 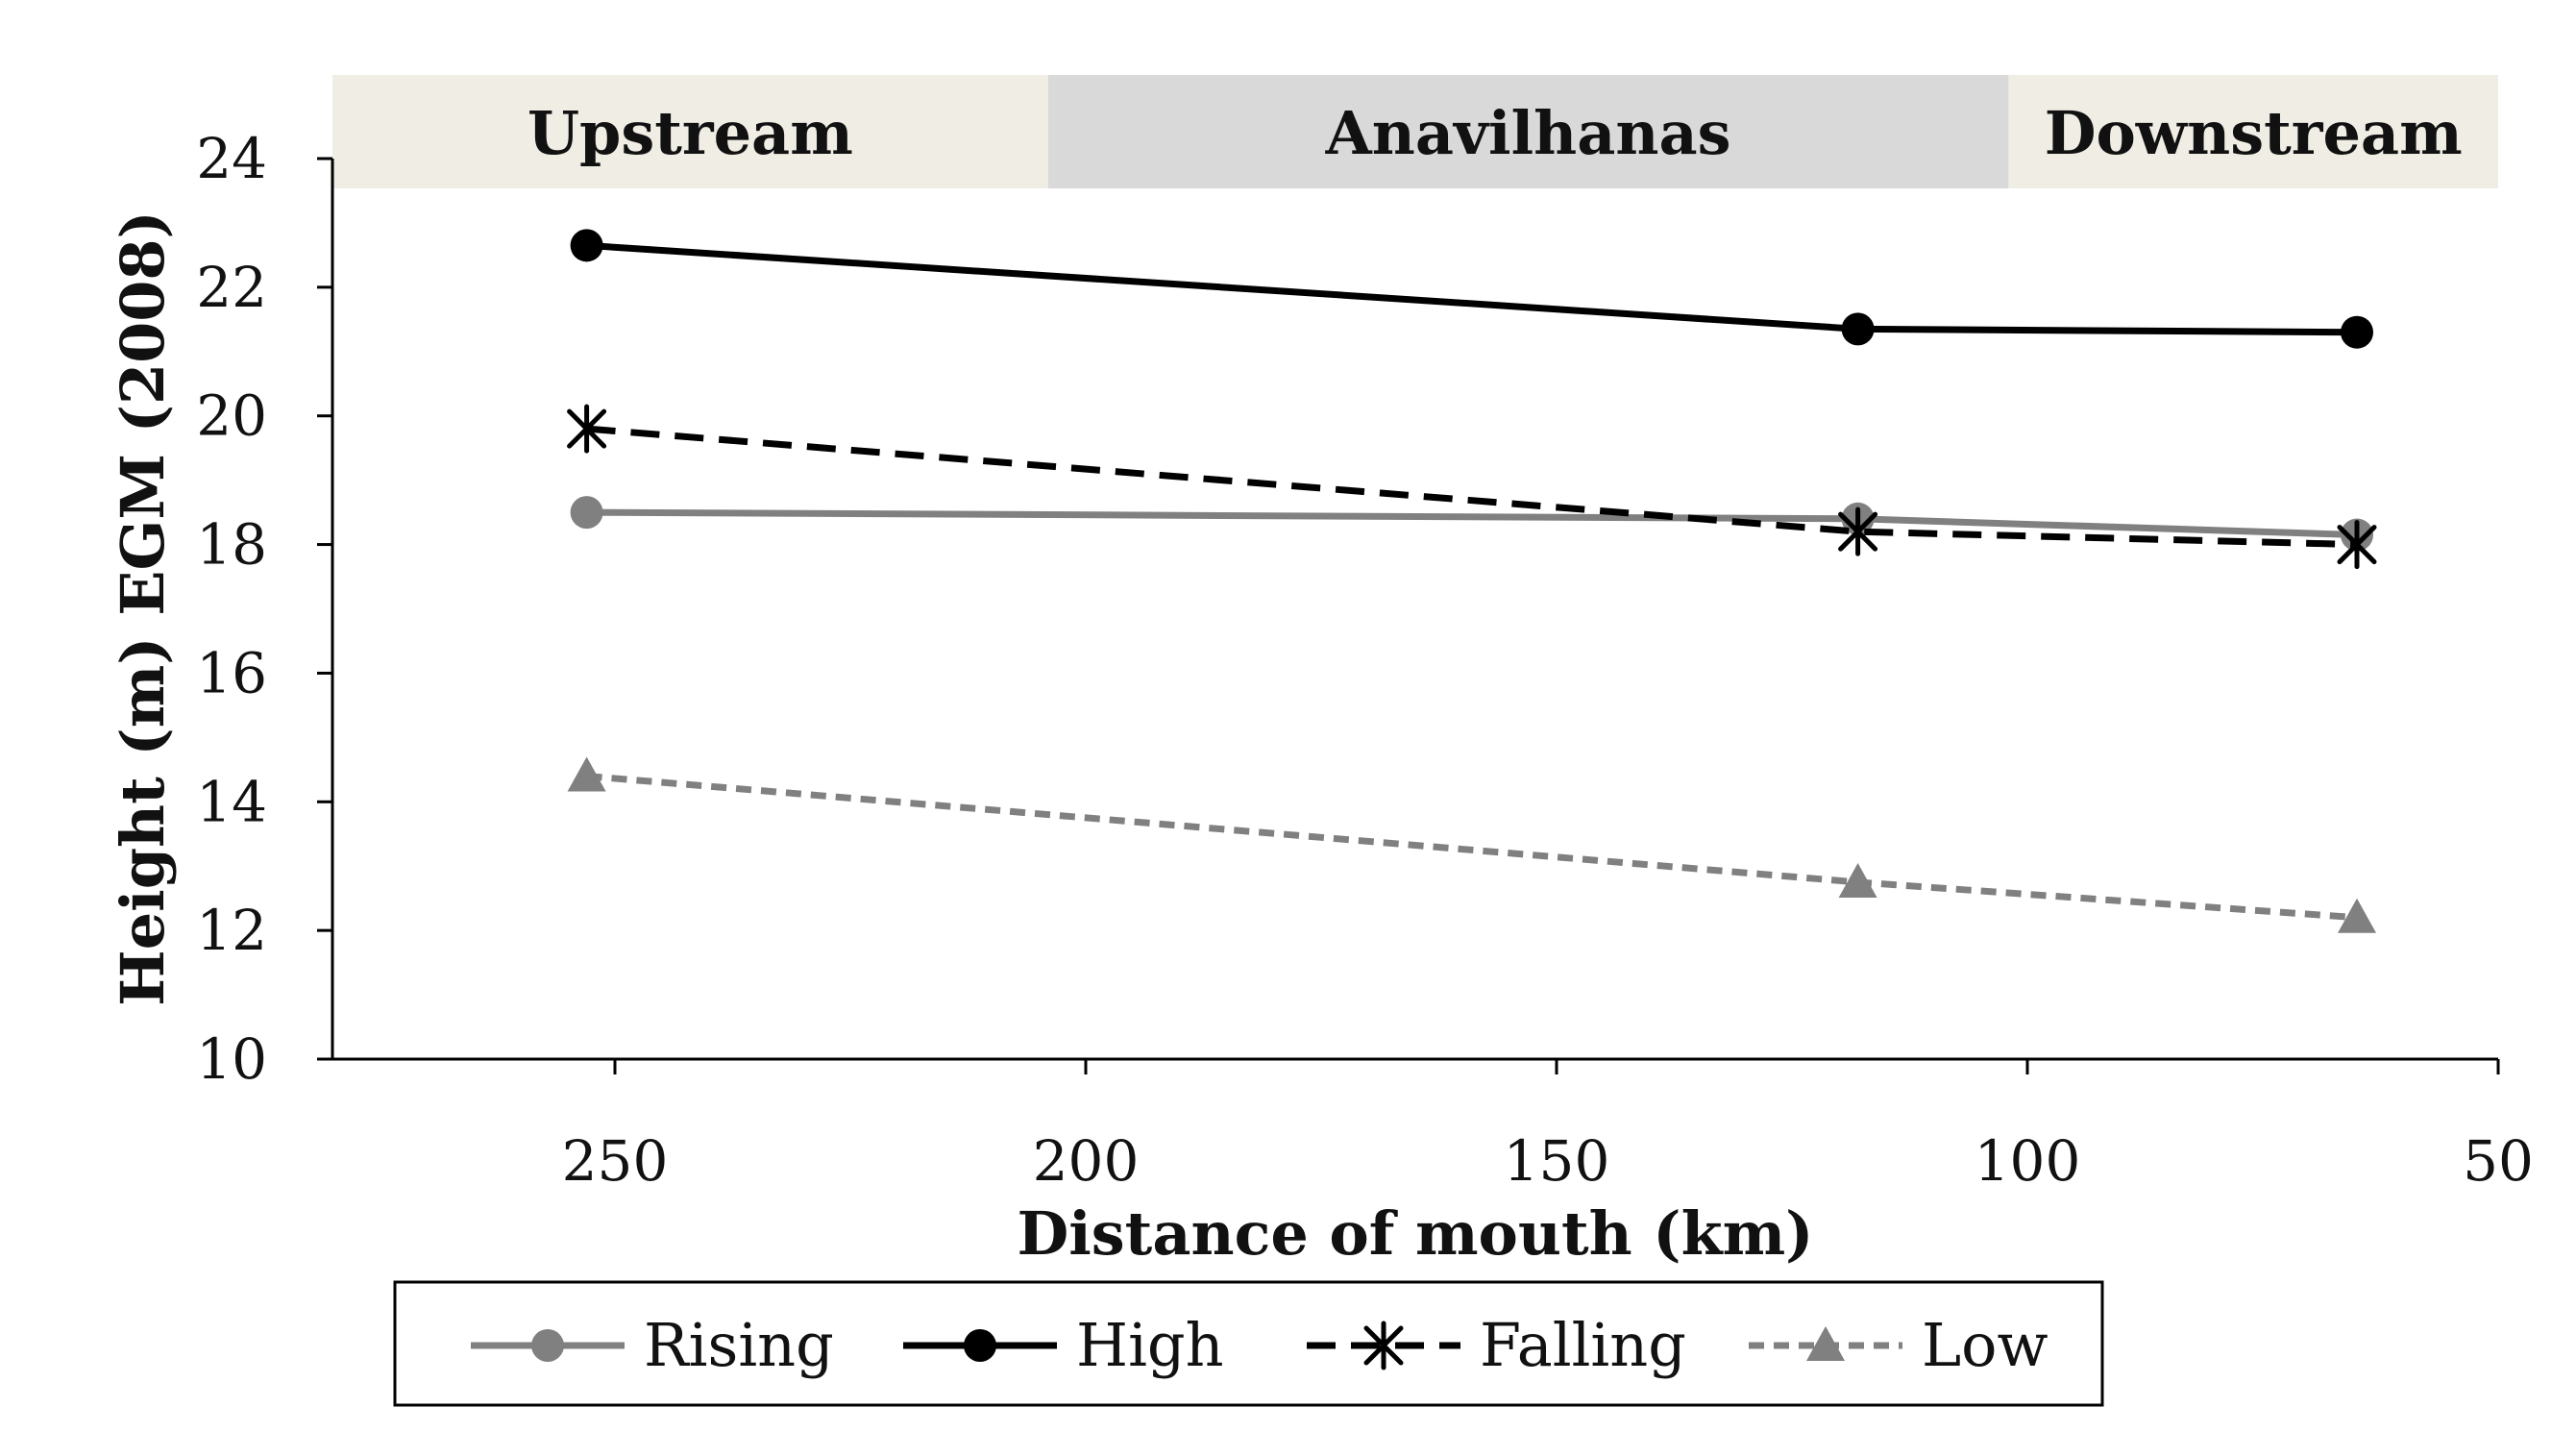 What do you see at coordinates (739, 1345) in the screenshot?
I see `legend-label-rising: Rising` at bounding box center [739, 1345].